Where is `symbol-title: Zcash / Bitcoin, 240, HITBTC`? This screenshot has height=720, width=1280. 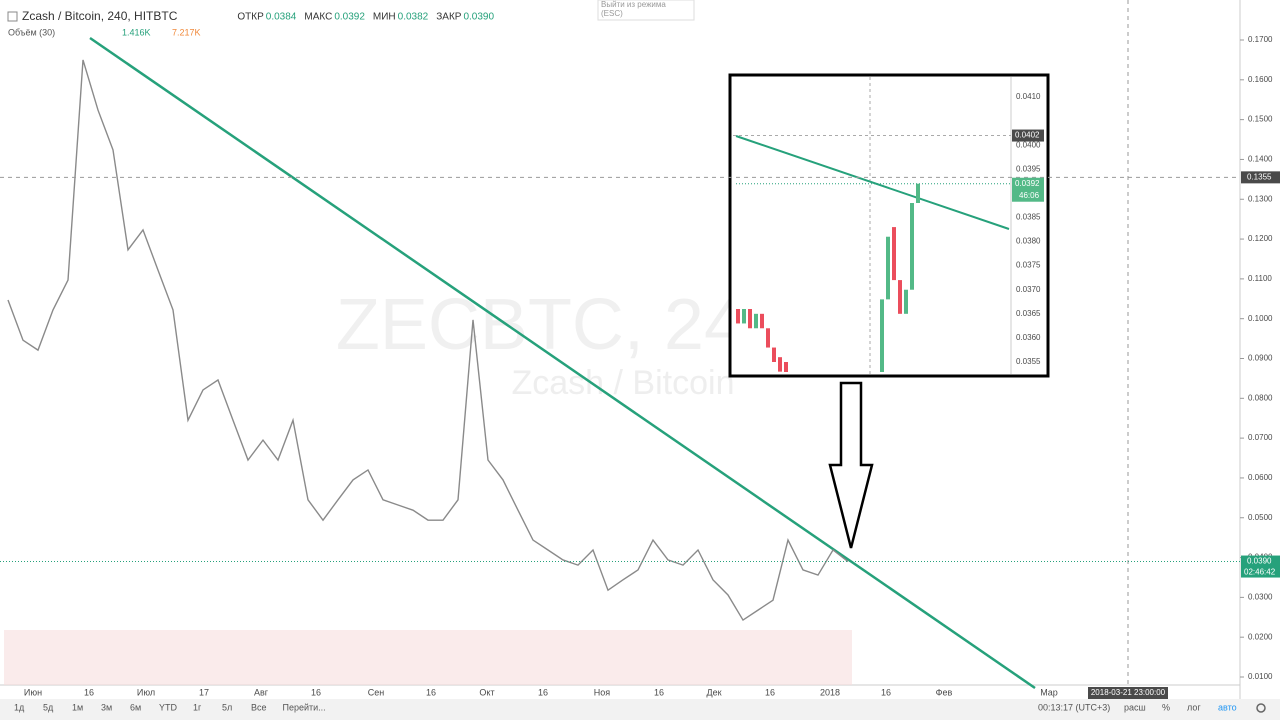 symbol-title: Zcash / Bitcoin, 240, HITBTC is located at coordinates (100, 16).